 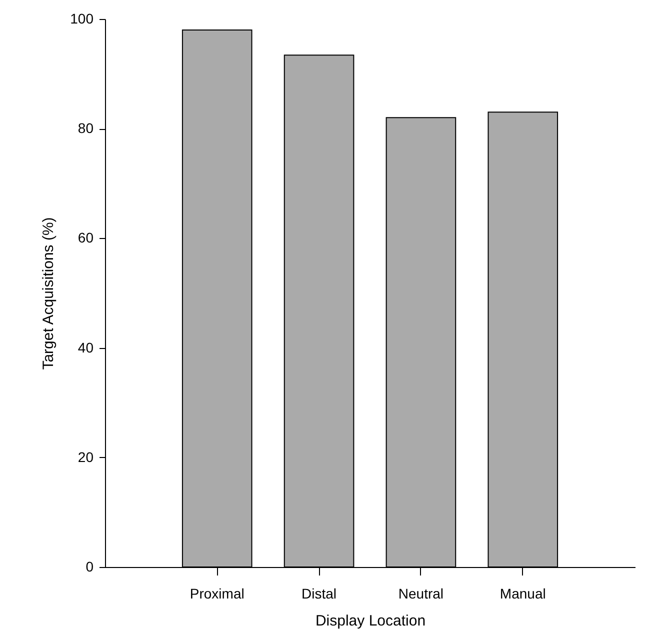 I want to click on x-axis-title: Display Location, so click(x=370, y=621).